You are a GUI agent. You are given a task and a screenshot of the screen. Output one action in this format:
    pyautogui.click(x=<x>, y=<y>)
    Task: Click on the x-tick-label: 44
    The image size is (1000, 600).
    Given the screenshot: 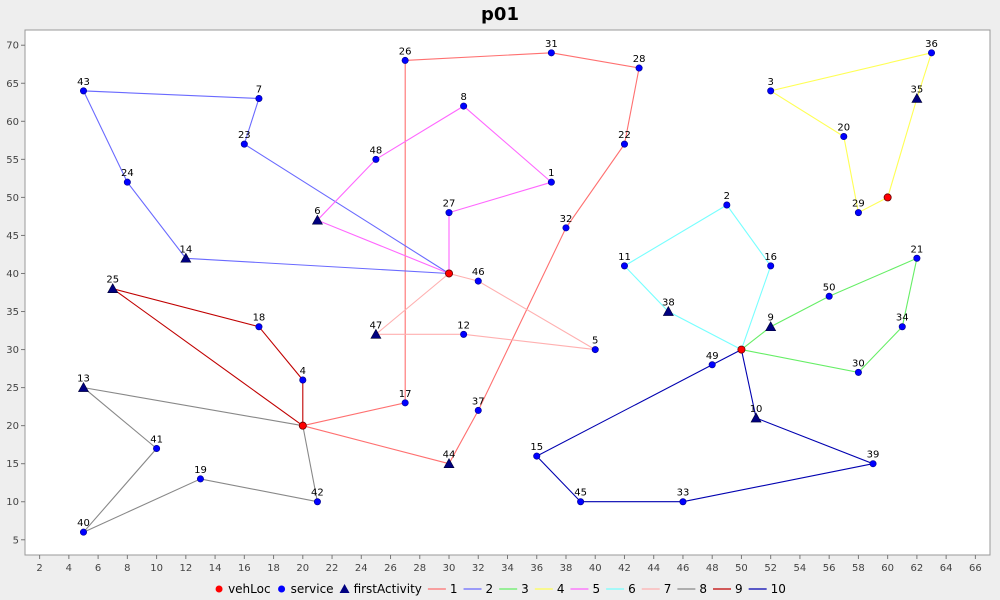 What is the action you would take?
    pyautogui.click(x=653, y=568)
    